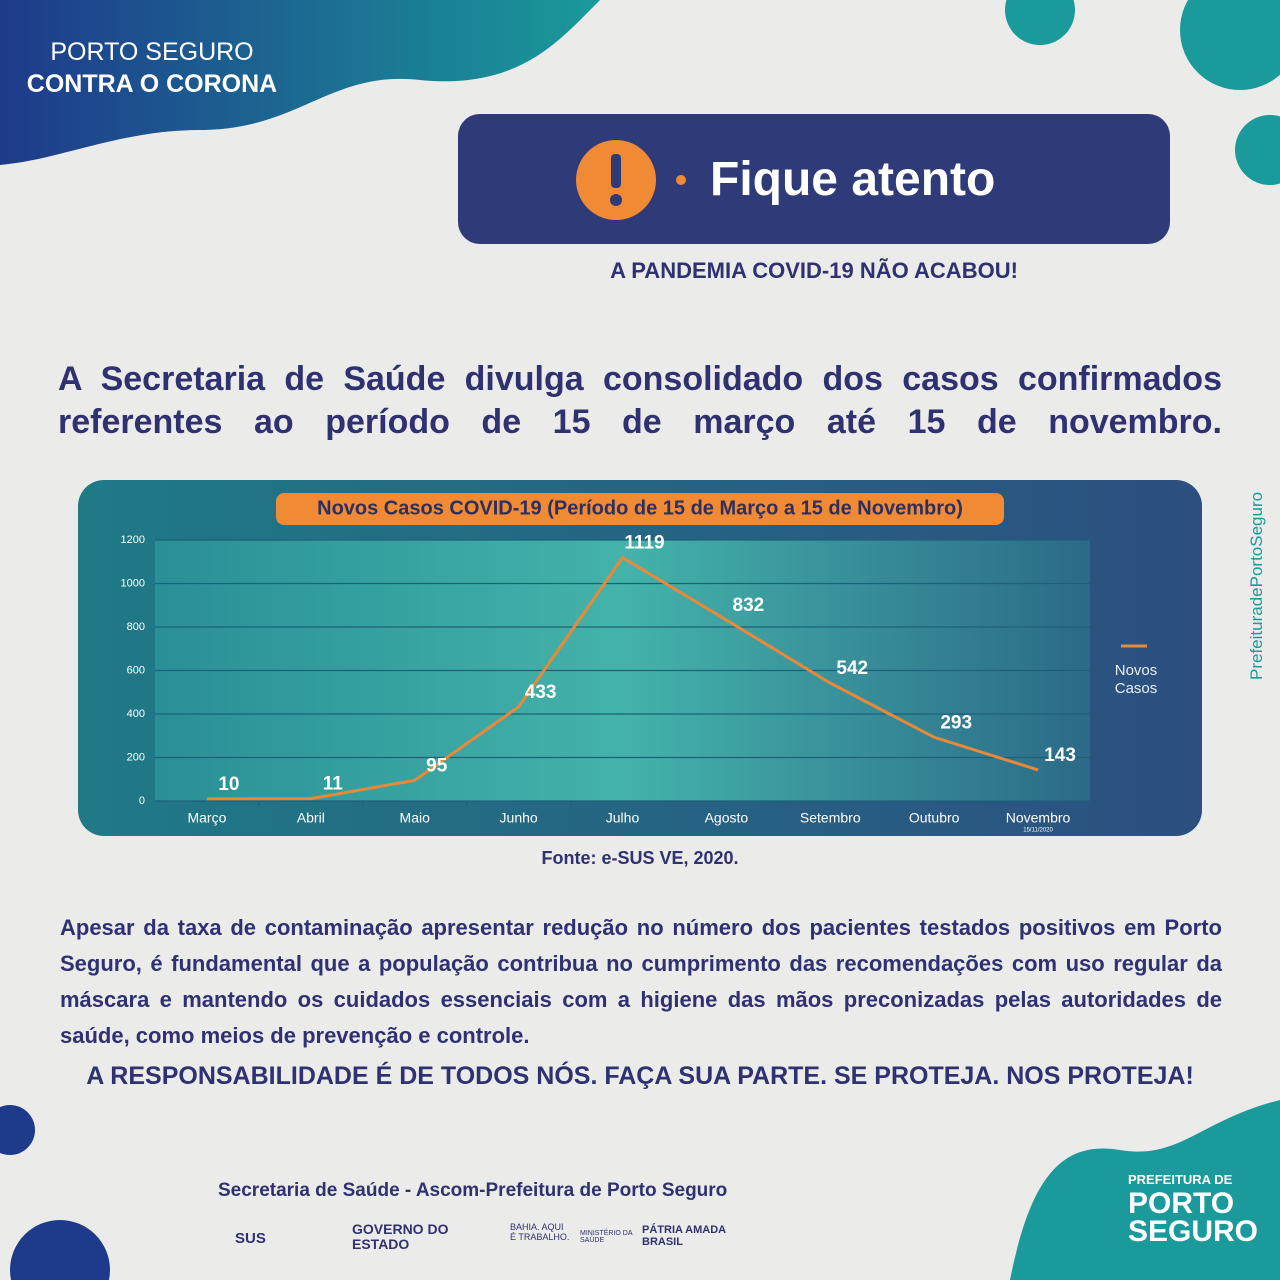 This screenshot has height=1280, width=1280. What do you see at coordinates (1038, 818) in the screenshot?
I see `x-tick-label: Novembro` at bounding box center [1038, 818].